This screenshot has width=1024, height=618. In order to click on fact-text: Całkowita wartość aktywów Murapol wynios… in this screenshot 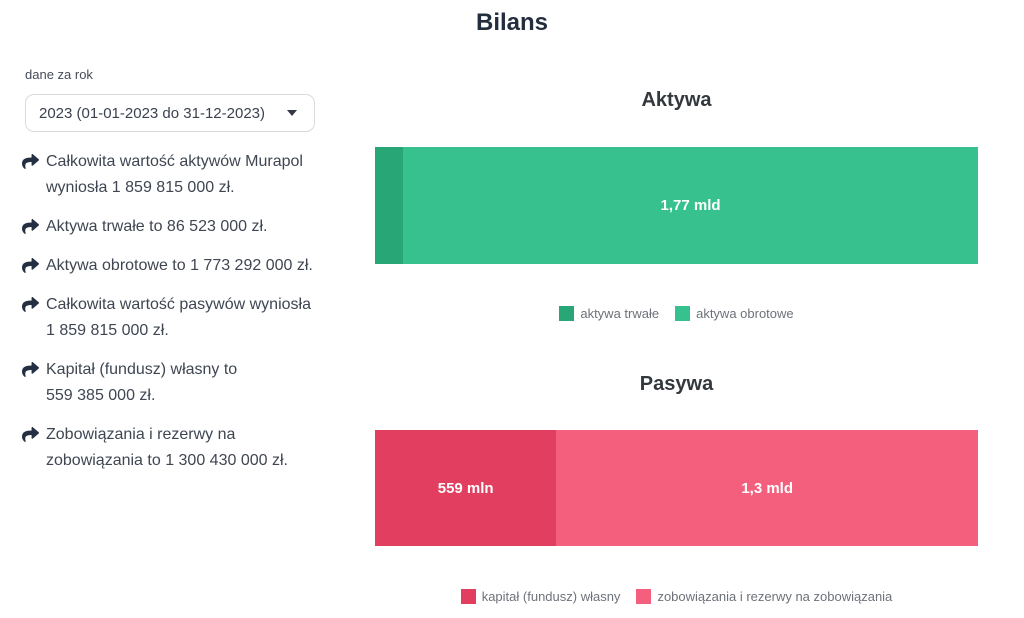, I will do `click(174, 174)`.